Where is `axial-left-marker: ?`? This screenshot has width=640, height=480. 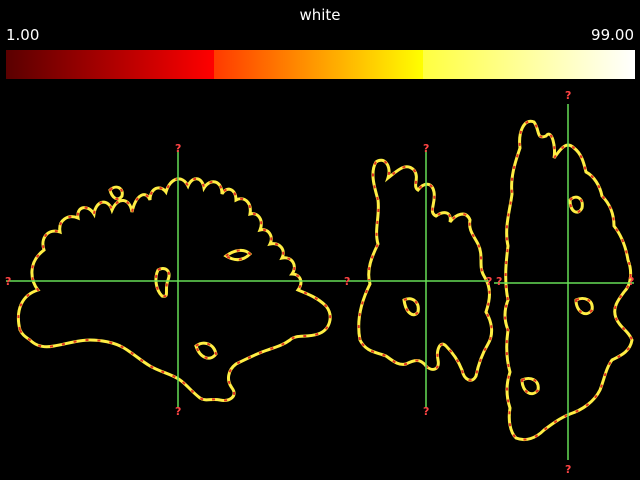
axial-left-marker: ? is located at coordinates (499, 281).